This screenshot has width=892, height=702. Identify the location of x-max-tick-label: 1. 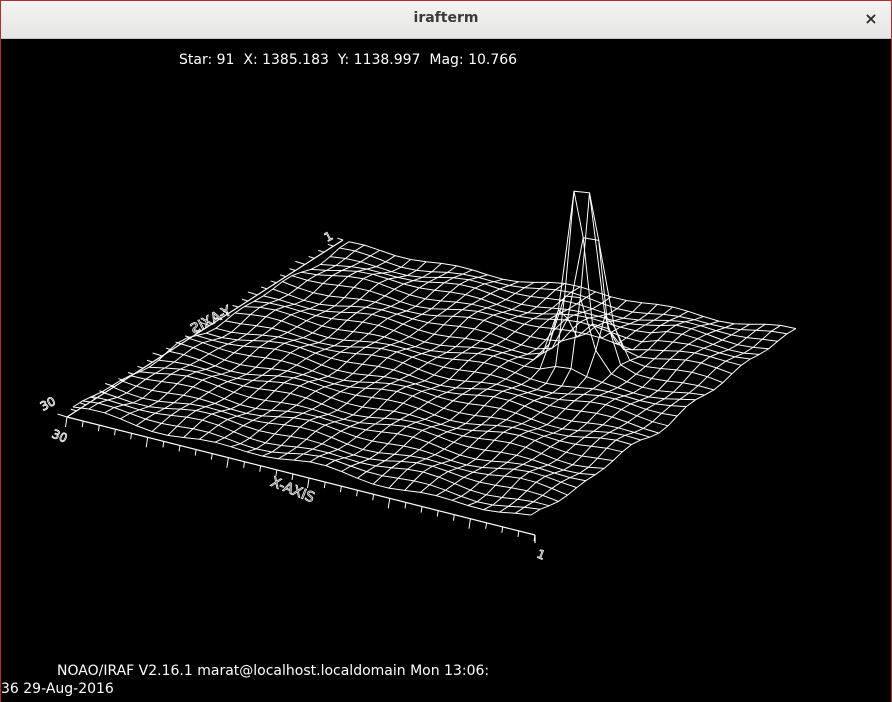
(541, 555).